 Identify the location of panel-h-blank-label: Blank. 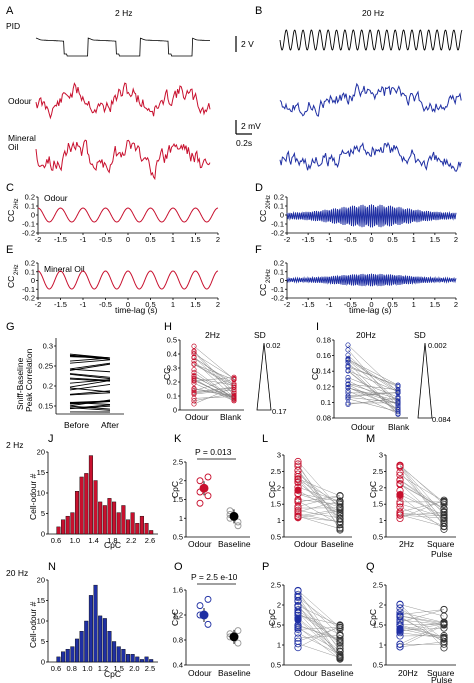
(231, 417).